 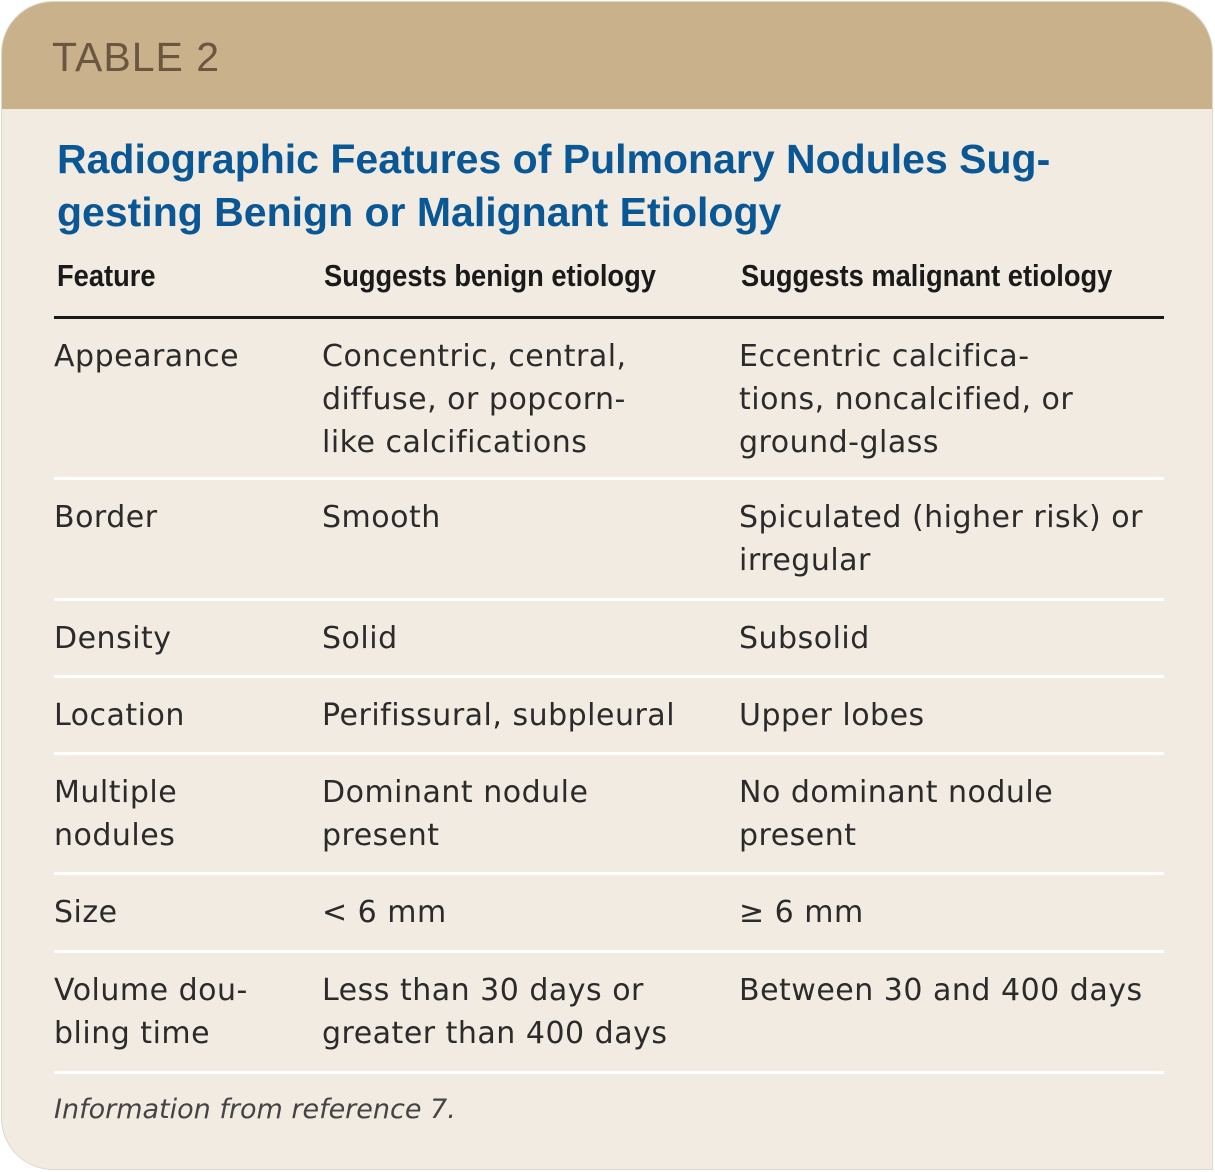 I want to click on footnote: Information from reference 7., so click(x=255, y=1109).